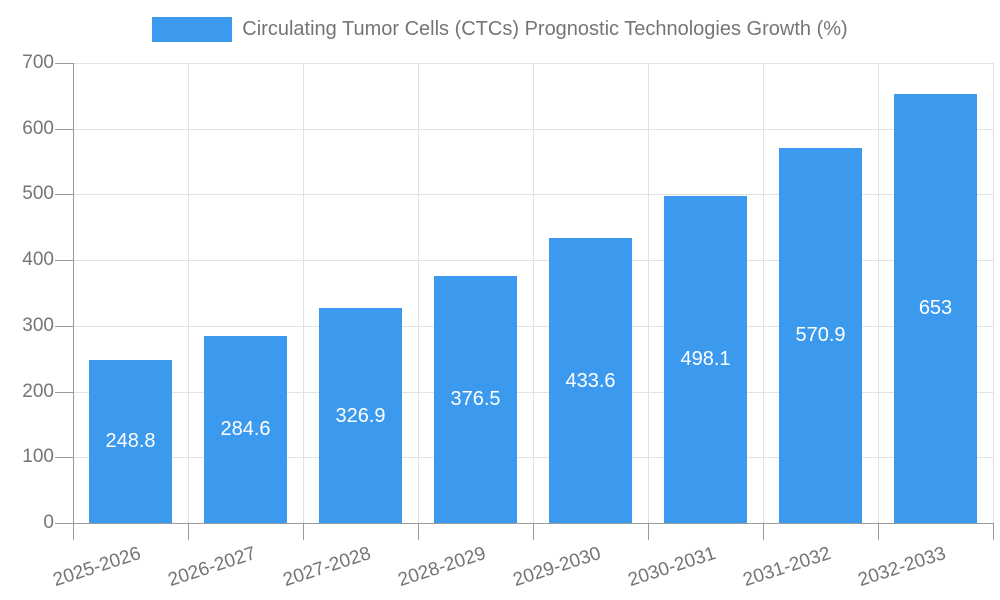  I want to click on bar-value-label: 284.6, so click(245, 429).